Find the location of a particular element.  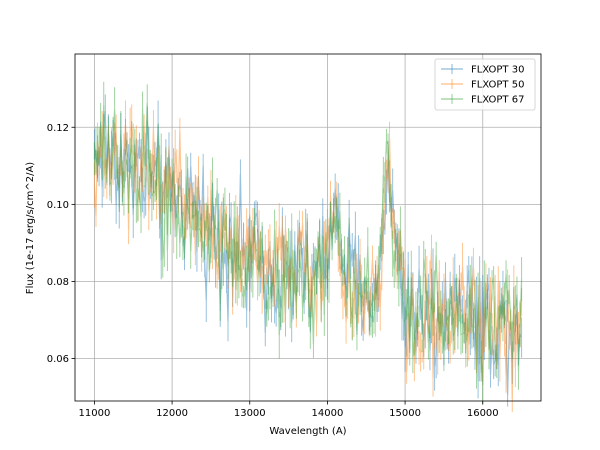

y-tick-label: 0.12 is located at coordinates (58, 128).